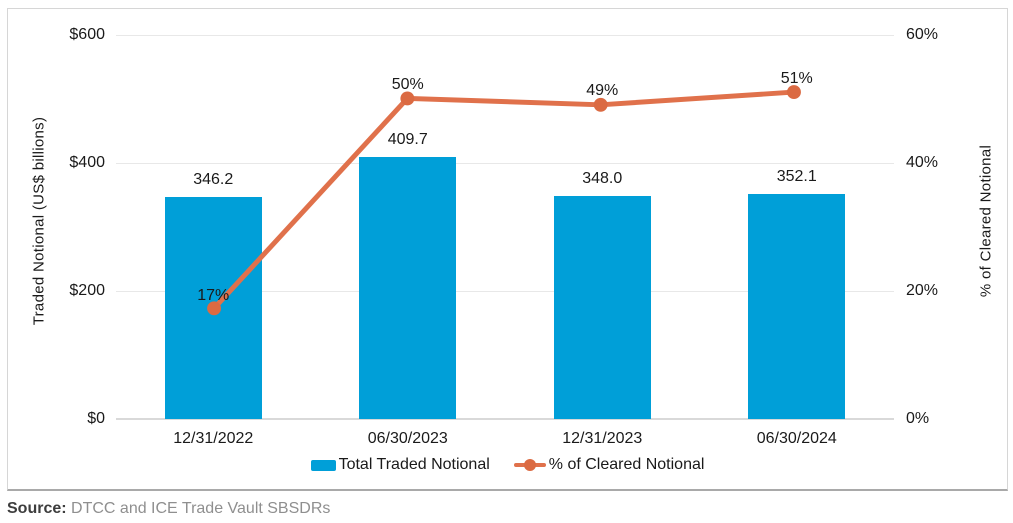 The image size is (1013, 523). I want to click on legend-item-bar: Total Traded Notional, so click(400, 465).